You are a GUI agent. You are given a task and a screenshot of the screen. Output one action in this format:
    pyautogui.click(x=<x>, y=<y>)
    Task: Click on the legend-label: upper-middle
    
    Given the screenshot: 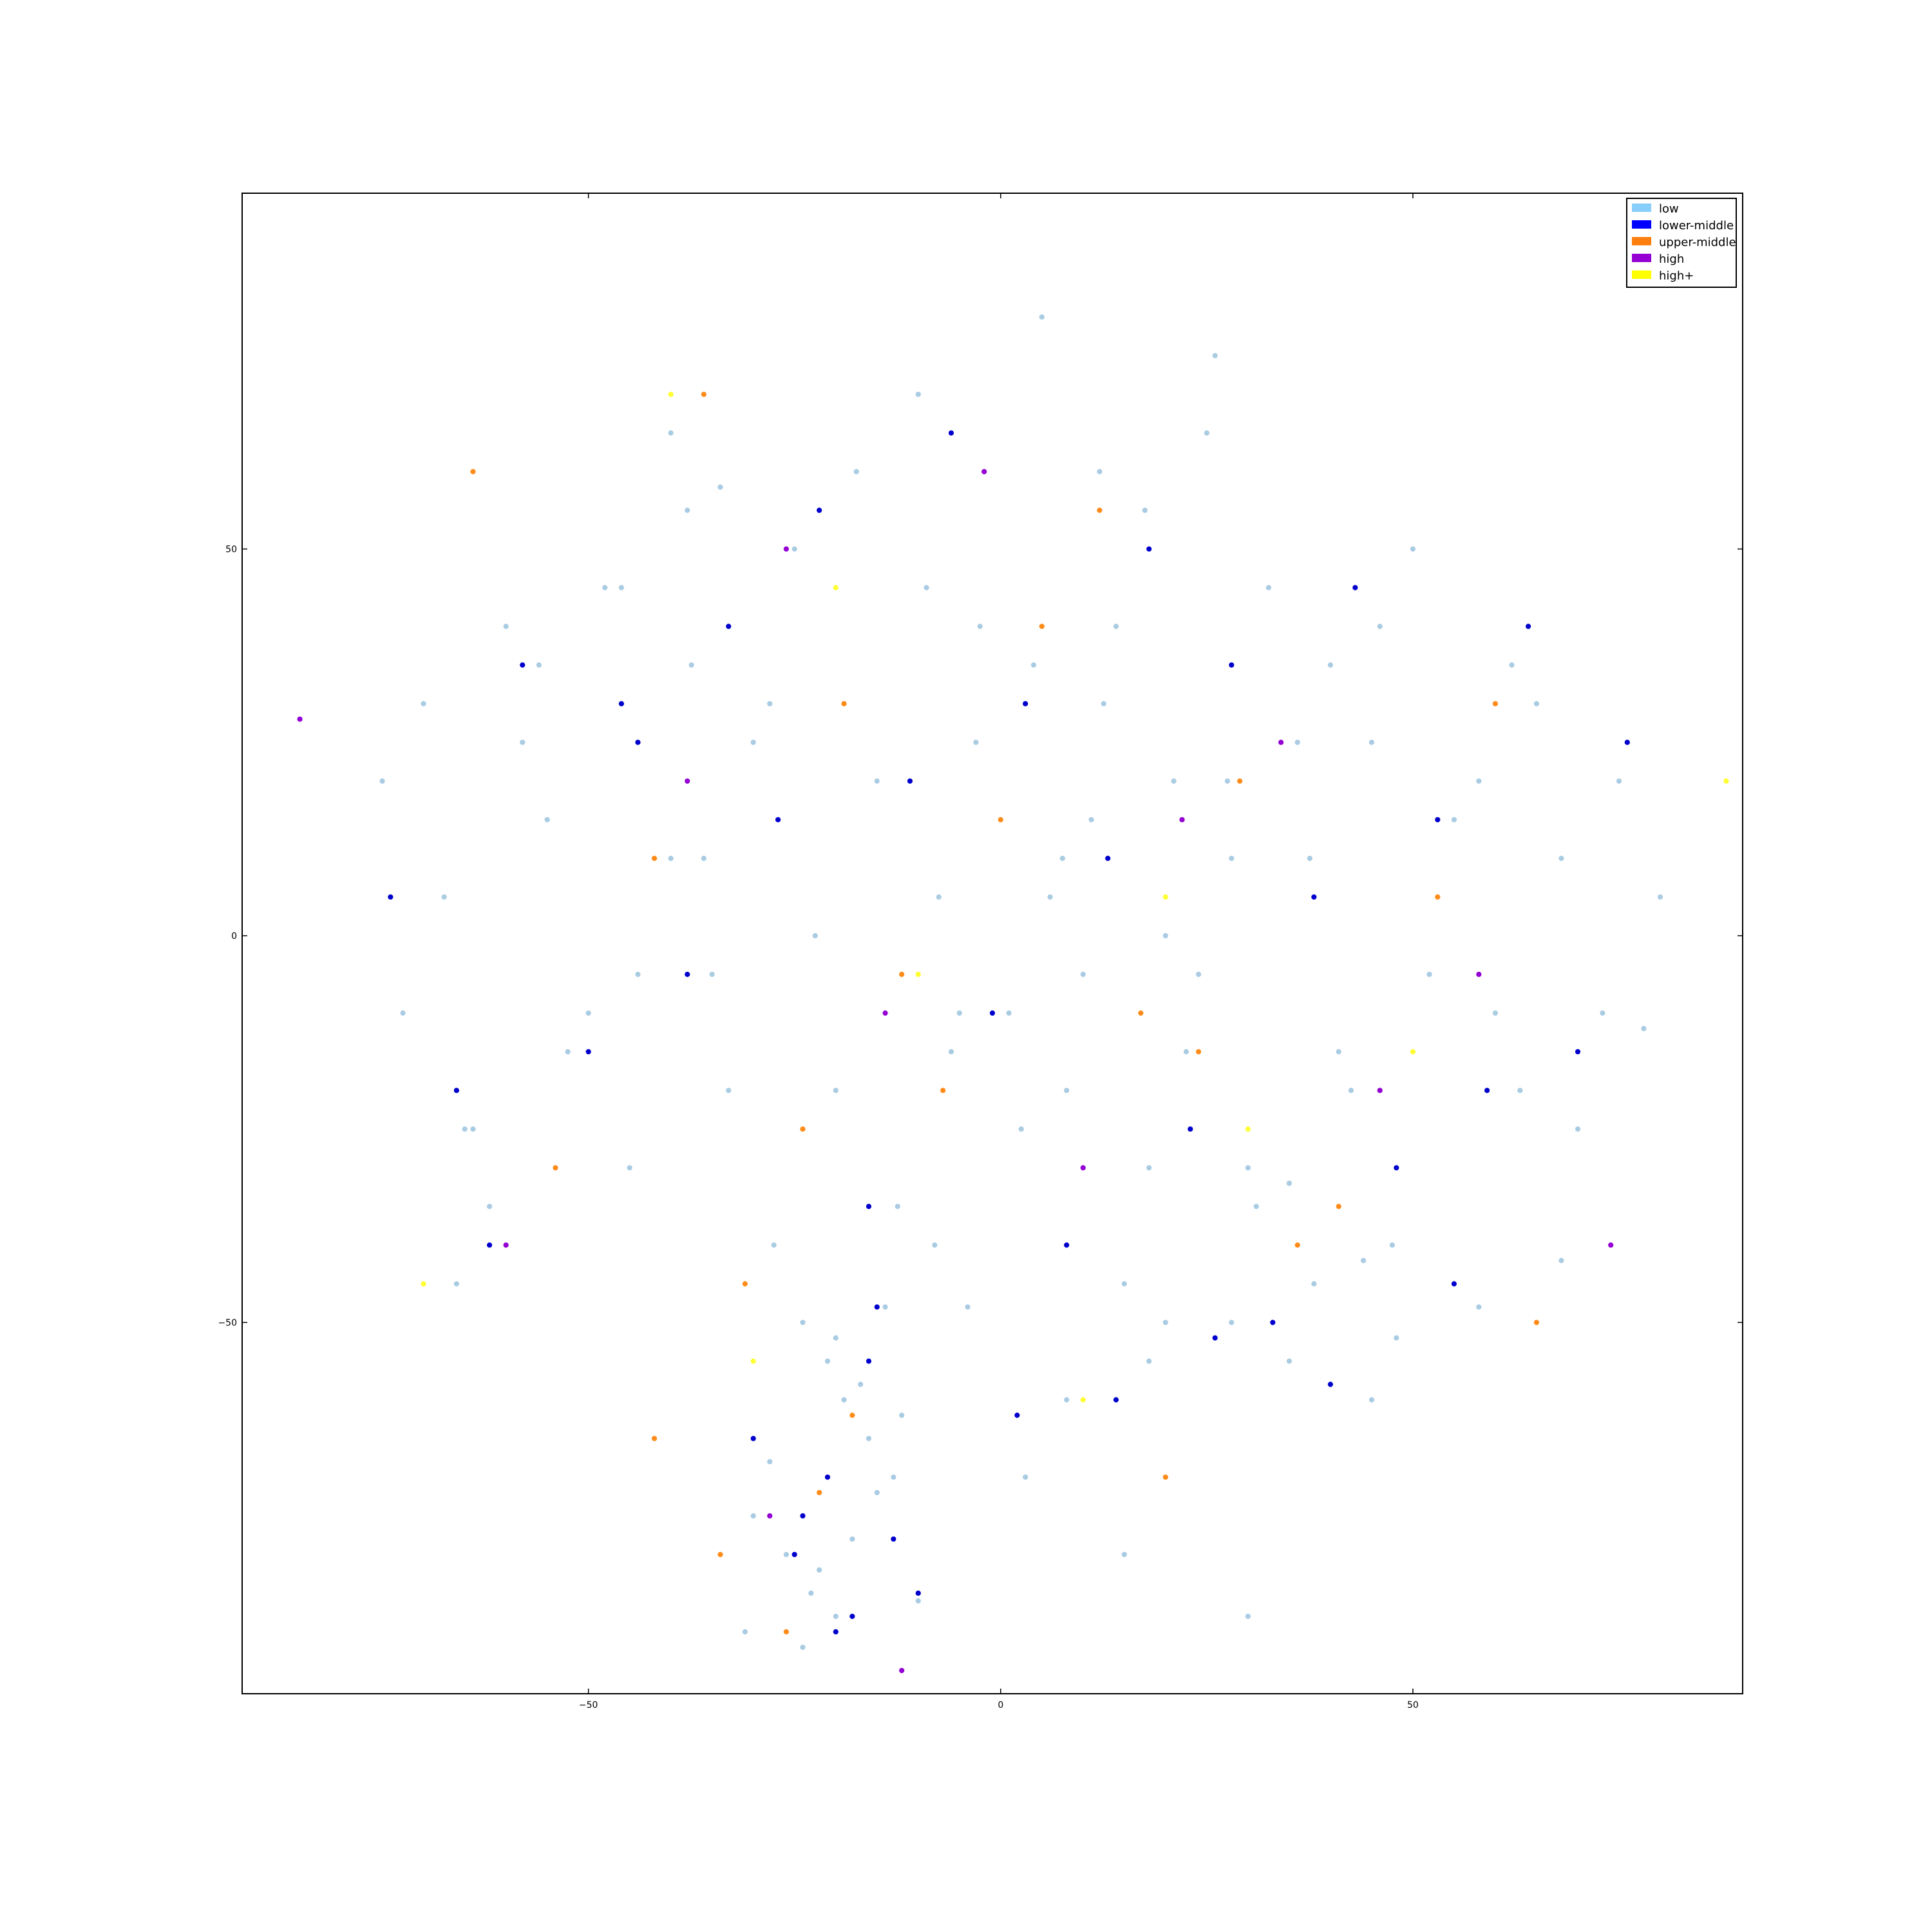 What is the action you would take?
    pyautogui.click(x=1698, y=242)
    